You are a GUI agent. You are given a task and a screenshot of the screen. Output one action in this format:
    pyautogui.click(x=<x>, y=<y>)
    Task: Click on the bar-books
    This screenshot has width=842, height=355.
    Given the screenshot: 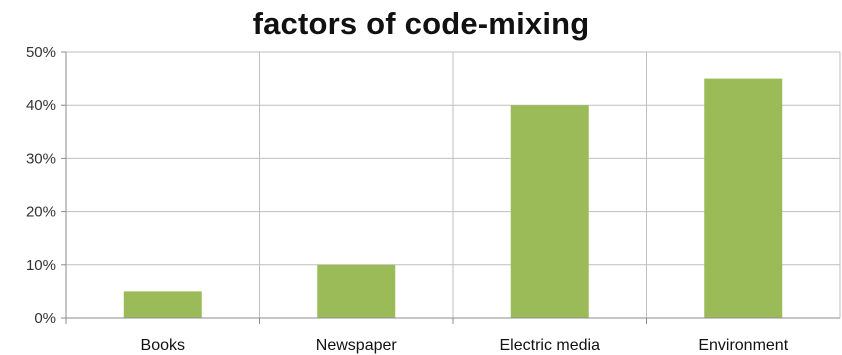 What is the action you would take?
    pyautogui.click(x=162, y=304)
    